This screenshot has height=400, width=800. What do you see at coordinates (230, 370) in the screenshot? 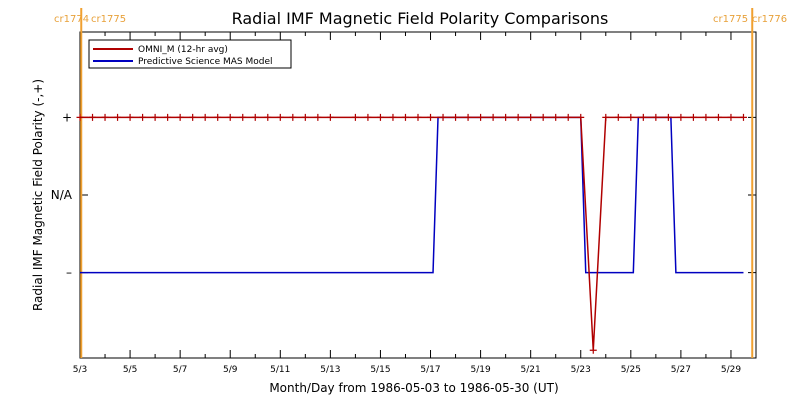
I see `x-tick-label: 5/9` at bounding box center [230, 370].